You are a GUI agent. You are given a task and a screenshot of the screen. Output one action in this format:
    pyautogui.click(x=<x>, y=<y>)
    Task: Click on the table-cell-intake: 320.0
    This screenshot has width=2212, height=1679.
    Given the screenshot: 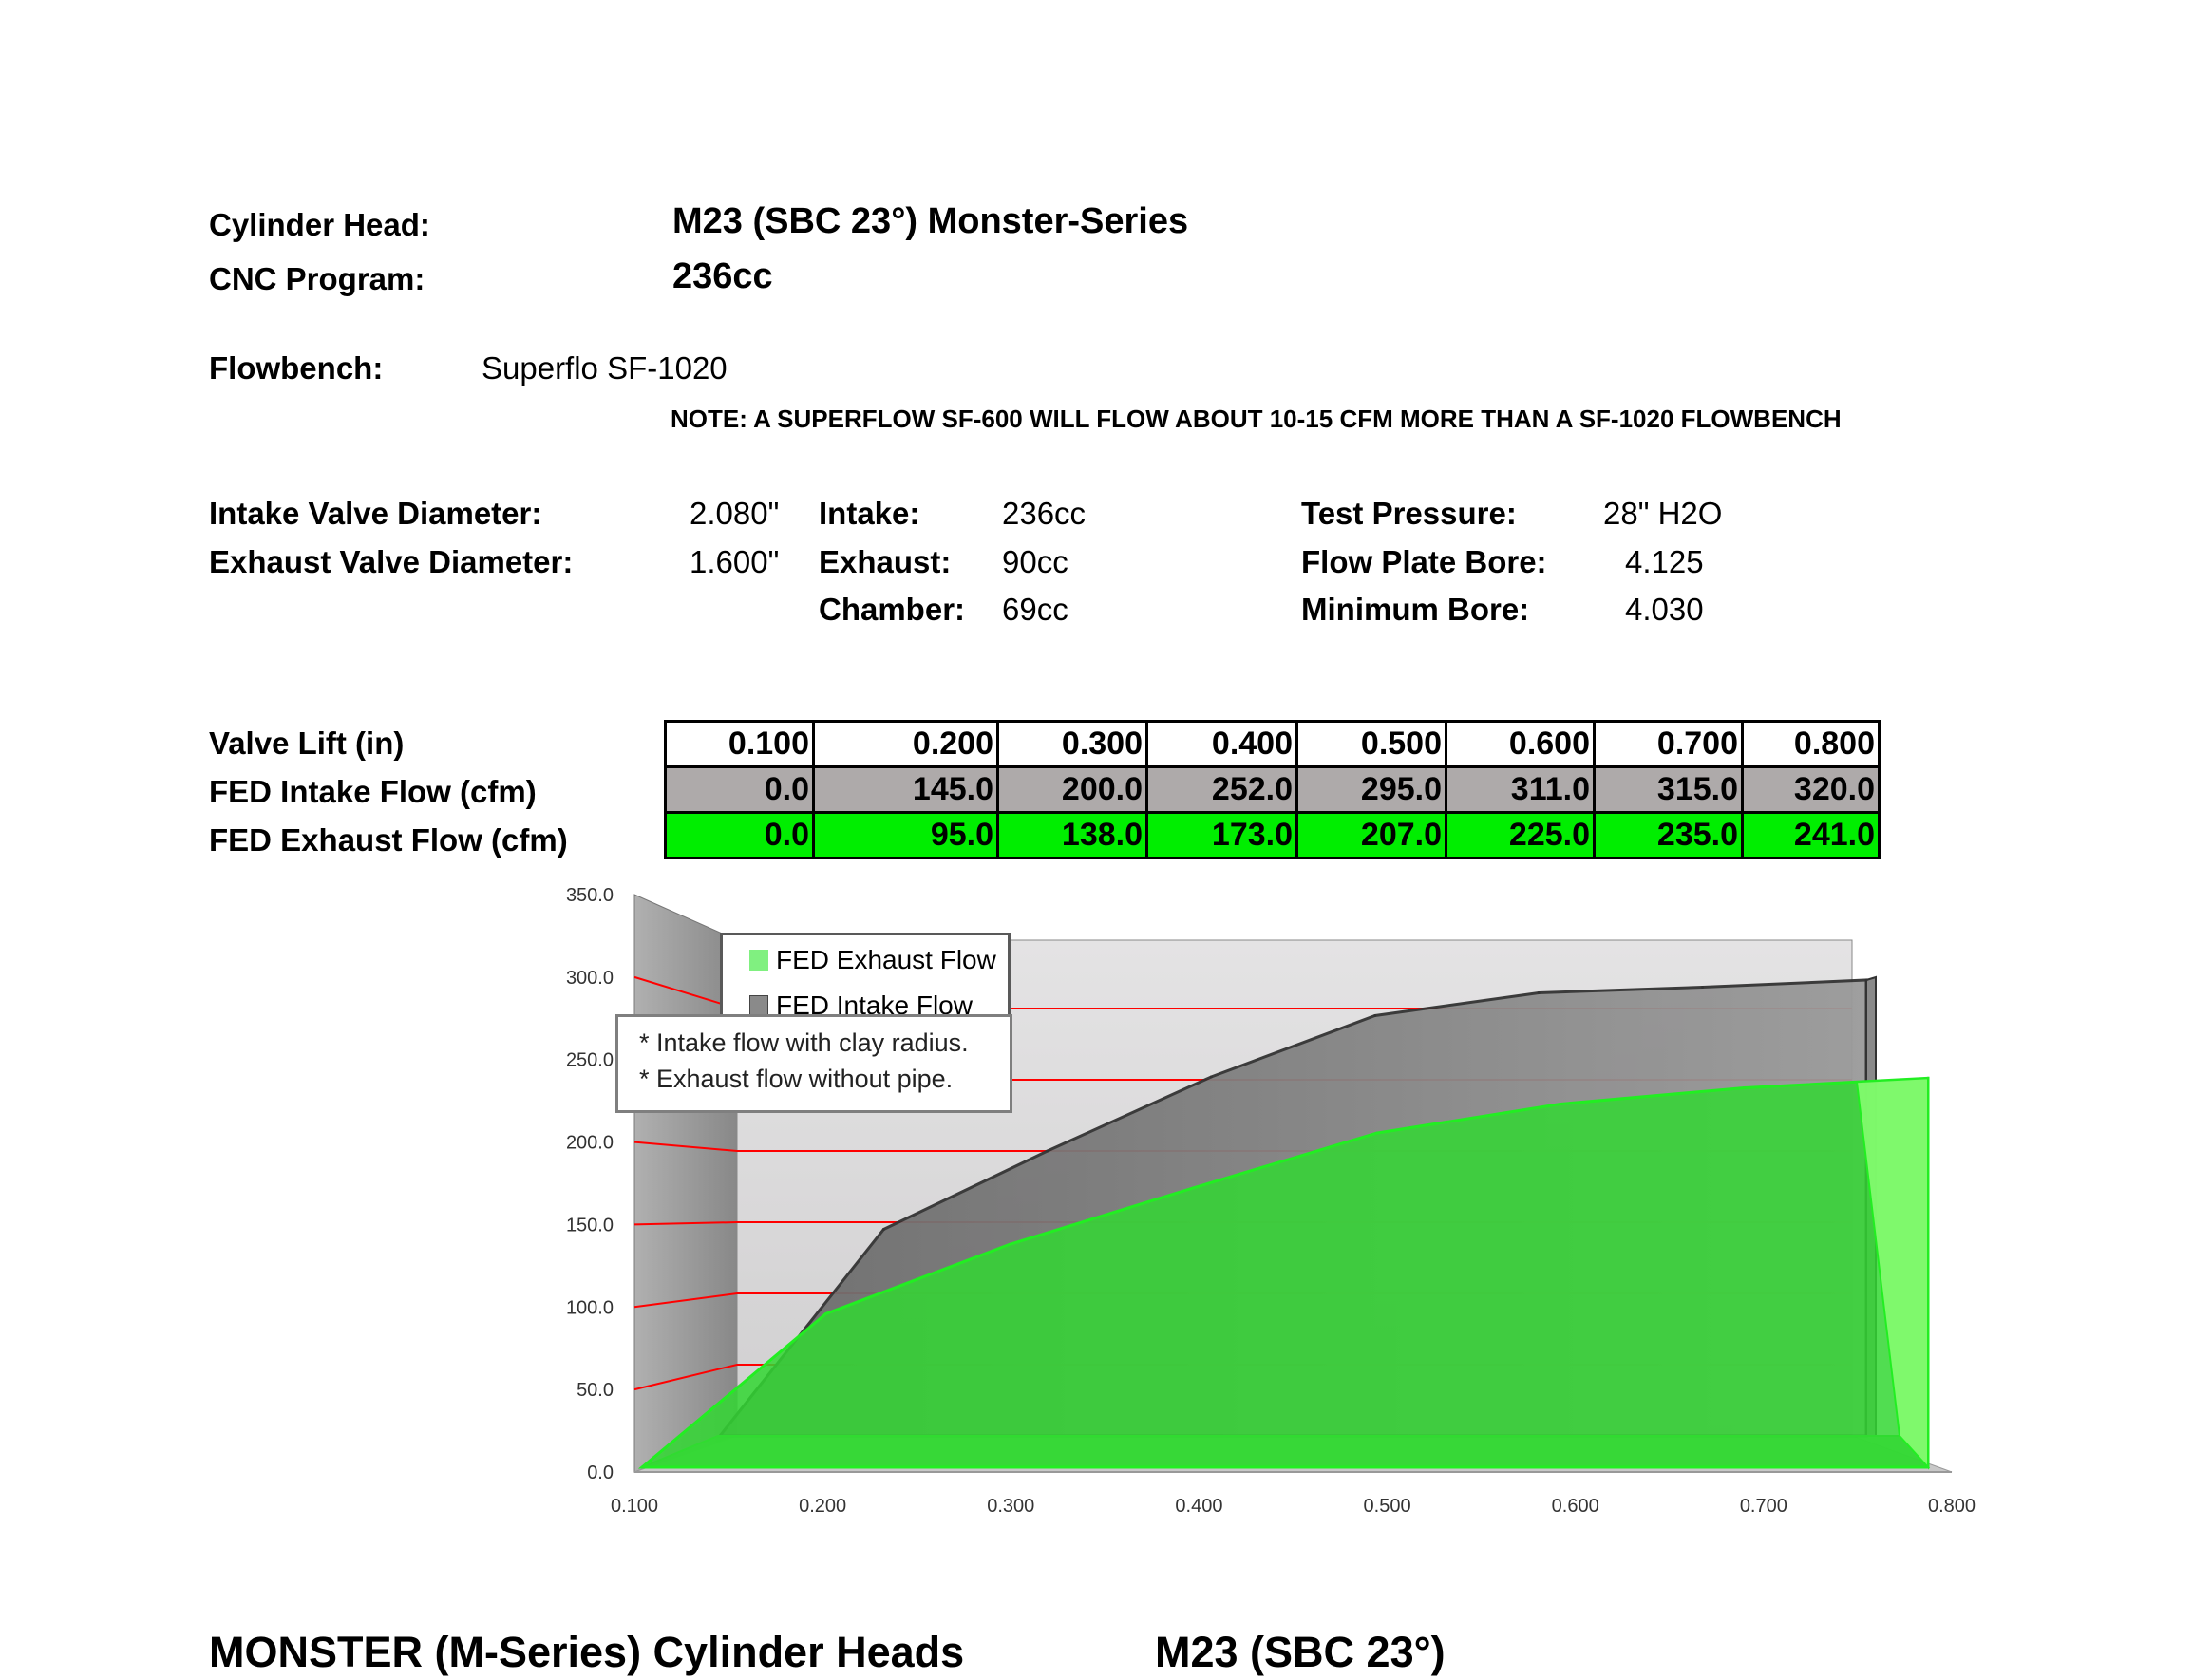 What is the action you would take?
    pyautogui.click(x=1811, y=789)
    